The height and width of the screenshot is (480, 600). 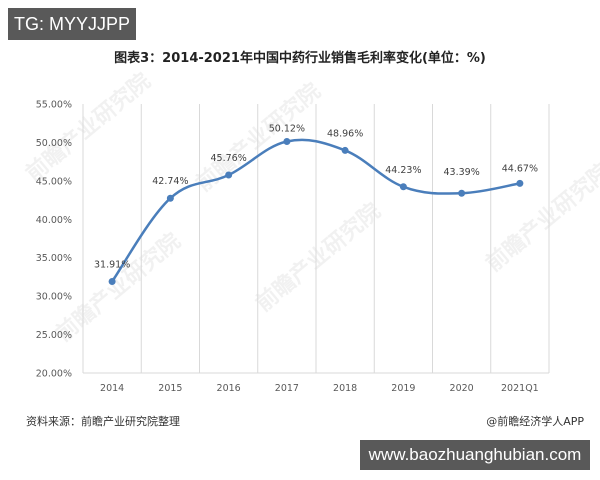 What do you see at coordinates (72, 24) in the screenshot?
I see `tg-badge: TG: MYYJJPP` at bounding box center [72, 24].